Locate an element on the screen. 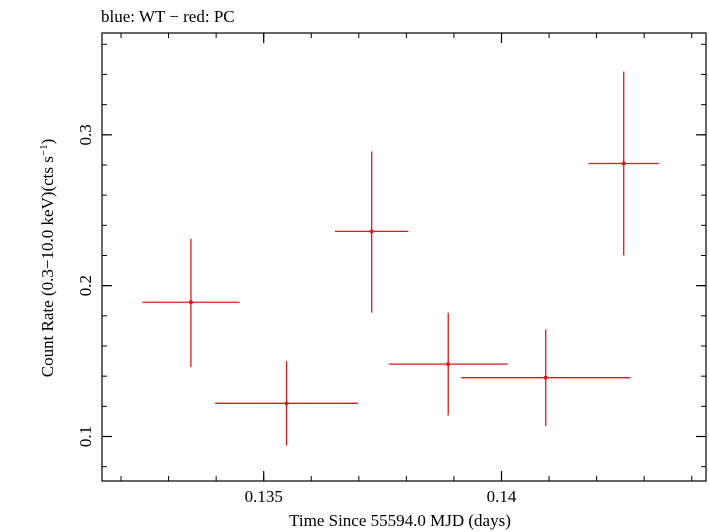 The width and height of the screenshot is (709, 532). y-tick-label: 0.3 is located at coordinates (85, 134).